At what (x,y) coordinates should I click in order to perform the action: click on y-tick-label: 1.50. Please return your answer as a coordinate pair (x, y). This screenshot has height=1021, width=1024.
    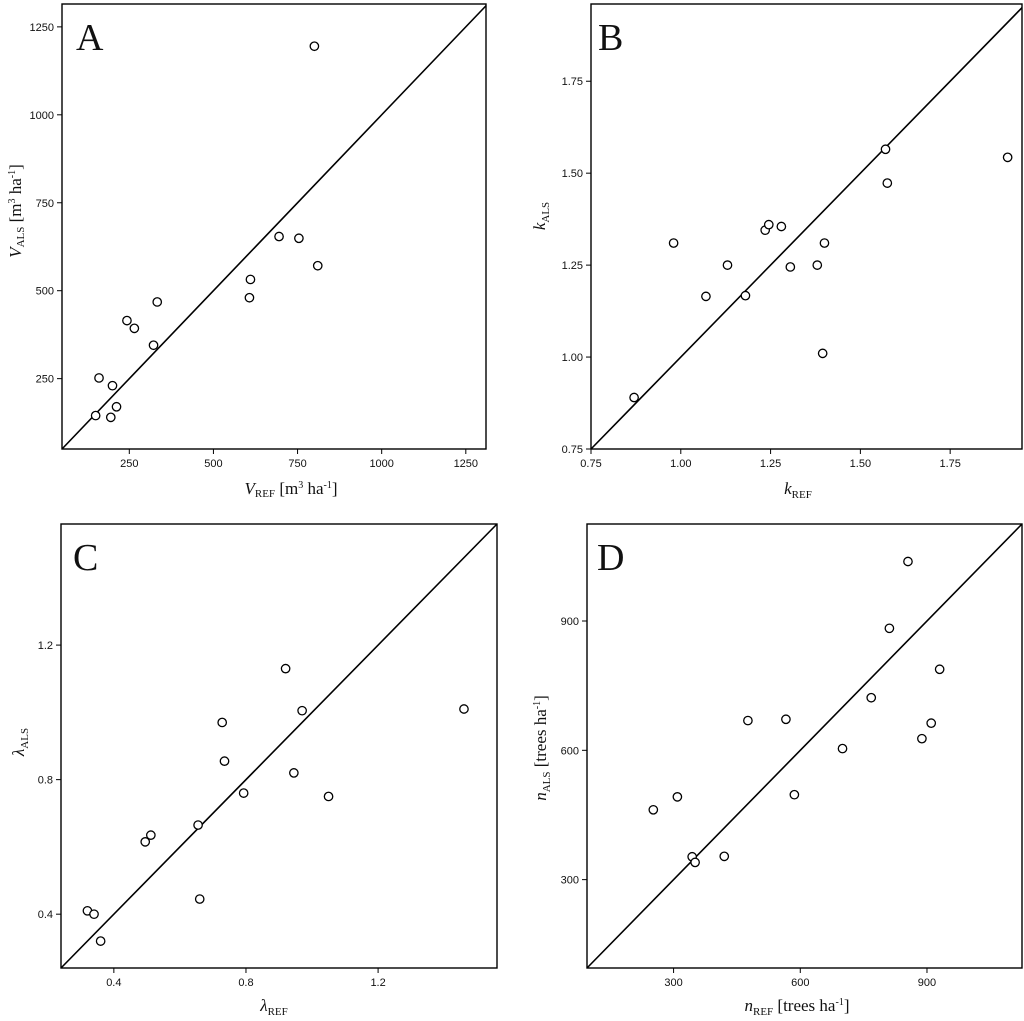
    Looking at the image, I should click on (572, 174).